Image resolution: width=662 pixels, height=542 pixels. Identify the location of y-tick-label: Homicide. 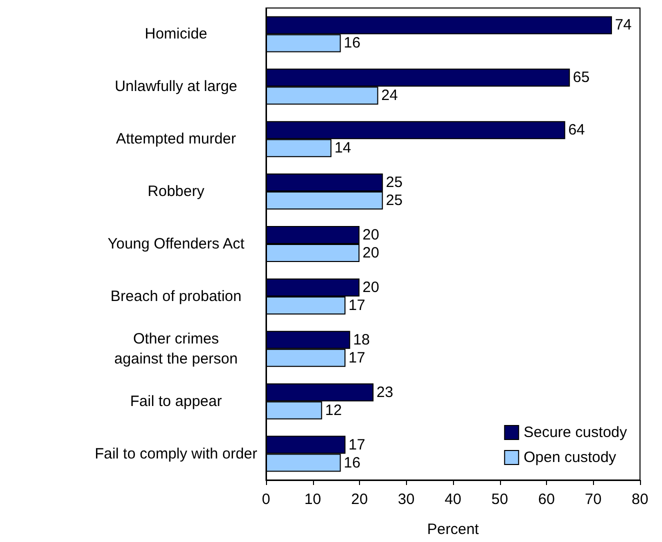
(176, 34).